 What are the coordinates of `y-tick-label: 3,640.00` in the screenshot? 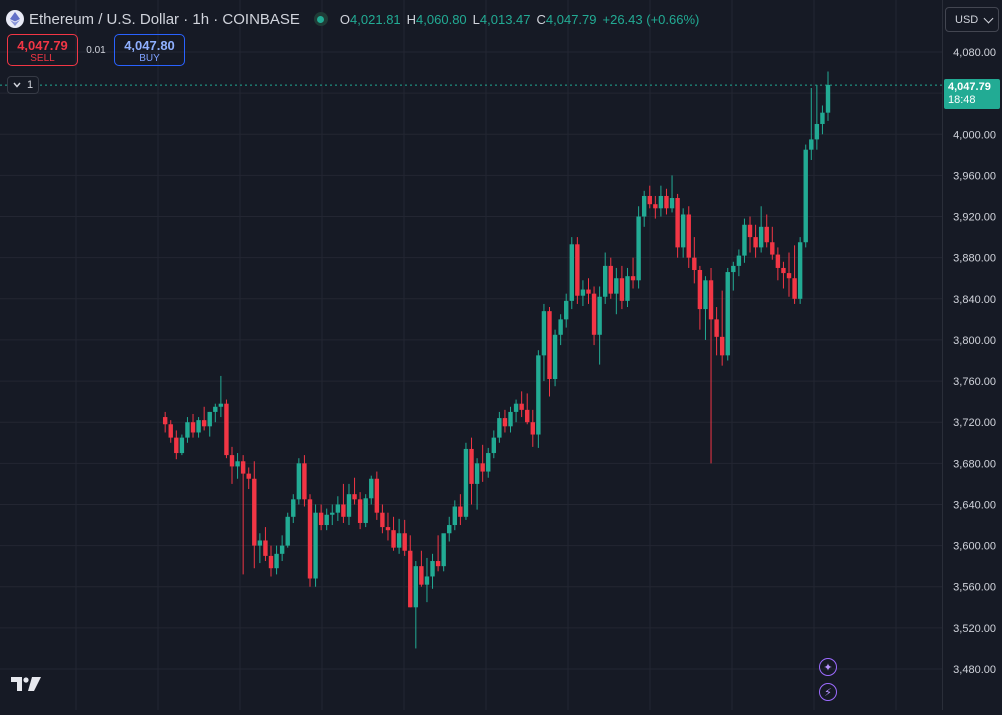 It's located at (974, 505).